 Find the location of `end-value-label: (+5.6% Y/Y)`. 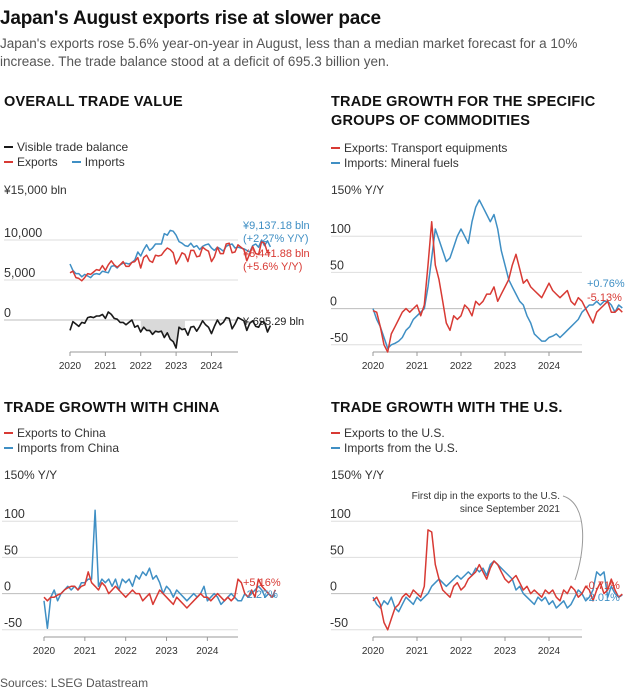

end-value-label: (+5.6% Y/Y) is located at coordinates (272, 267).